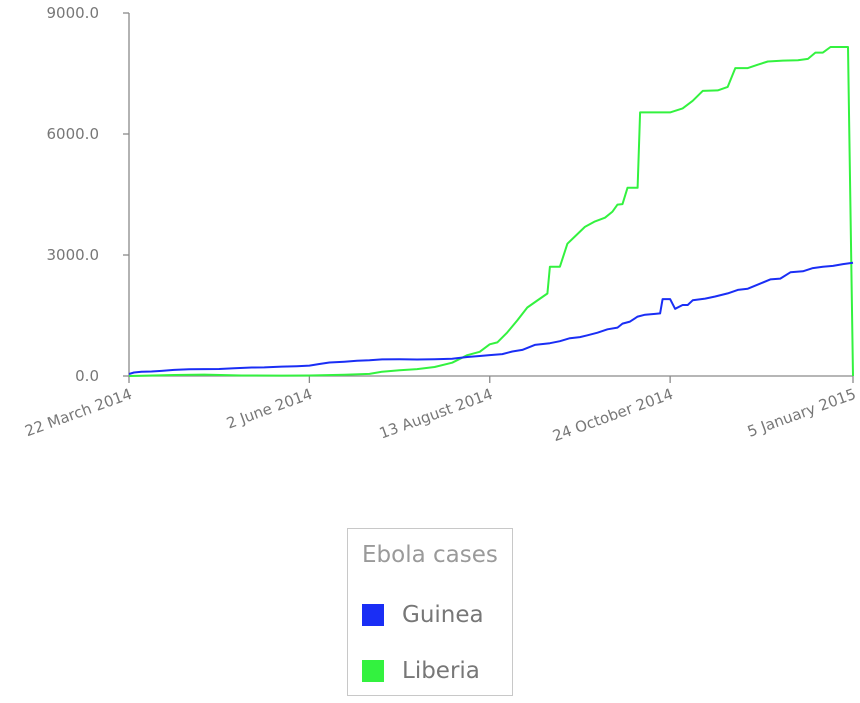 Image resolution: width=860 pixels, height=703 pixels. Describe the element at coordinates (78, 412) in the screenshot. I see `x-tick-label: 22 March 2014` at that location.